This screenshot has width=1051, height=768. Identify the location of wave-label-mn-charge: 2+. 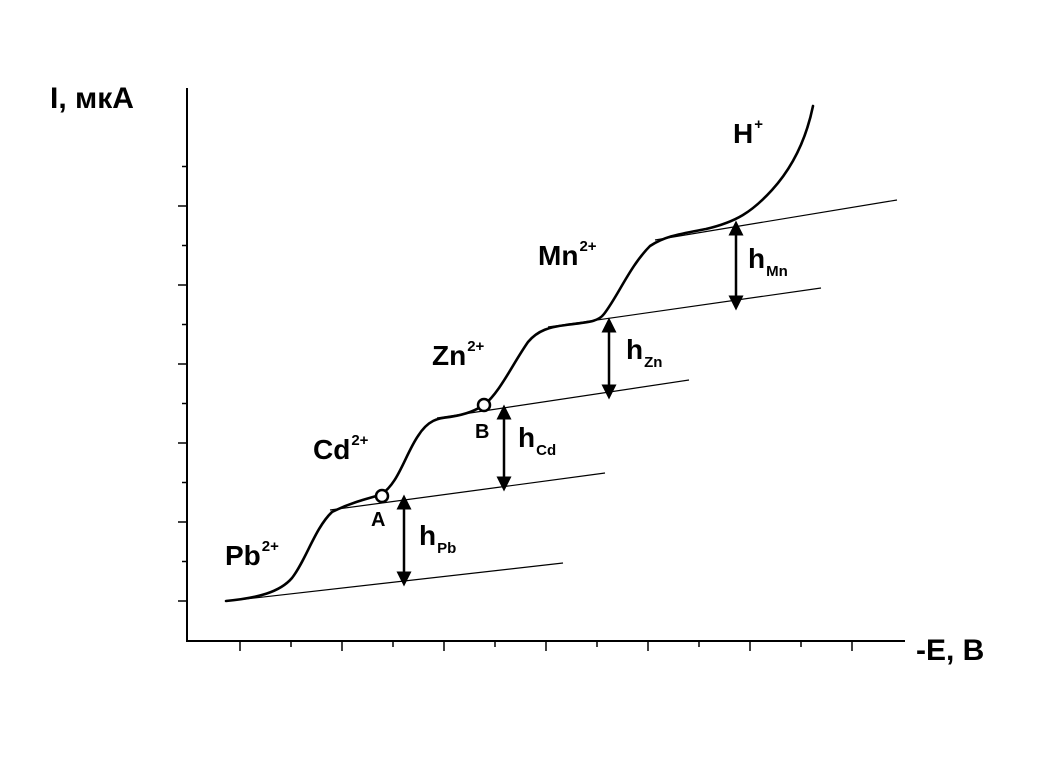
(588, 246).